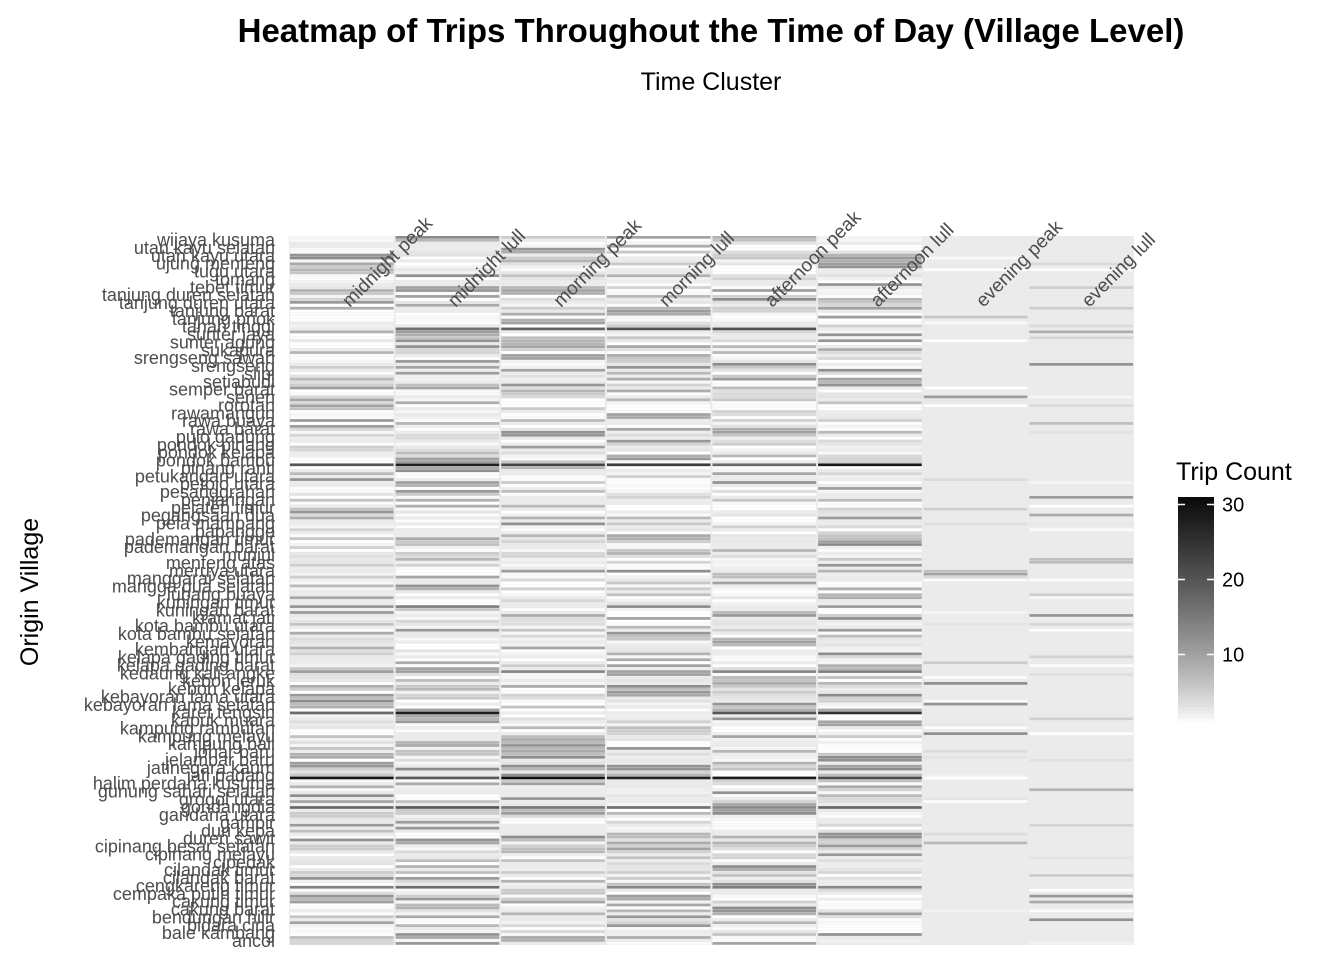 The image size is (1344, 960). I want to click on y-tick-label: kota bambu selatan, so click(196, 634).